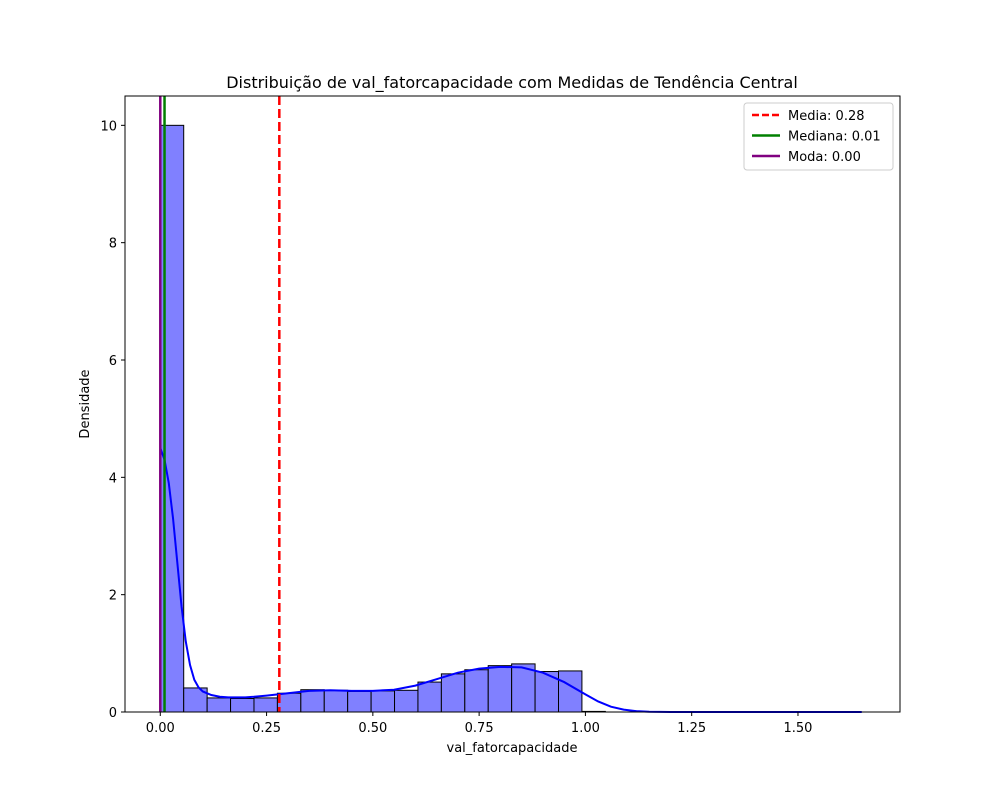  I want to click on x-axis-label: val_fatorcapacidade, so click(512, 748).